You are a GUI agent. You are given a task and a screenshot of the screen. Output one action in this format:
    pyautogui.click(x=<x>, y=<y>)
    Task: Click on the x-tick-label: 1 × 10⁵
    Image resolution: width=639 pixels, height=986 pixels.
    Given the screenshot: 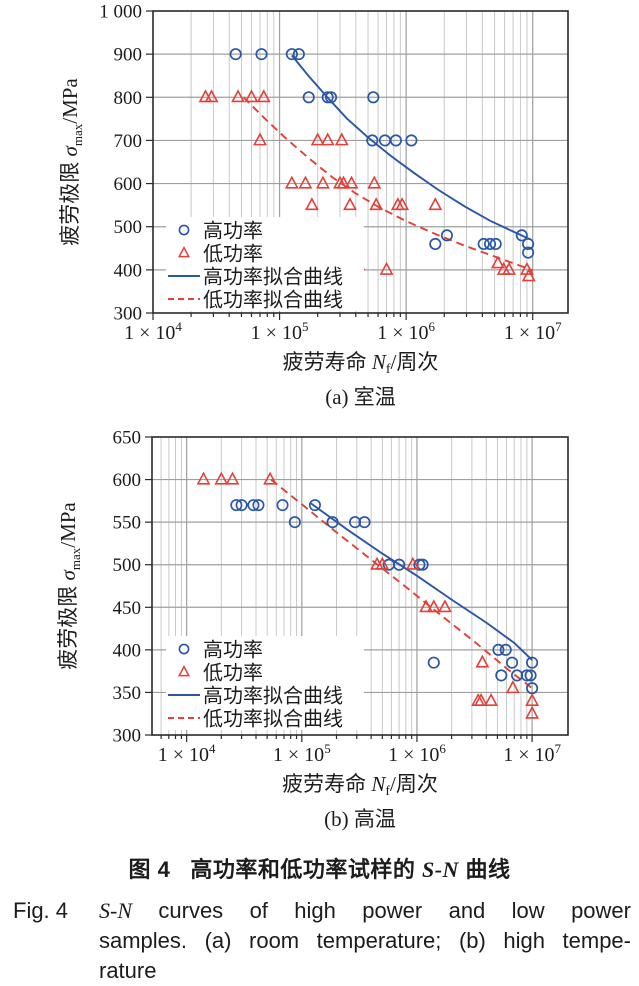 What is the action you would take?
    pyautogui.click(x=280, y=331)
    